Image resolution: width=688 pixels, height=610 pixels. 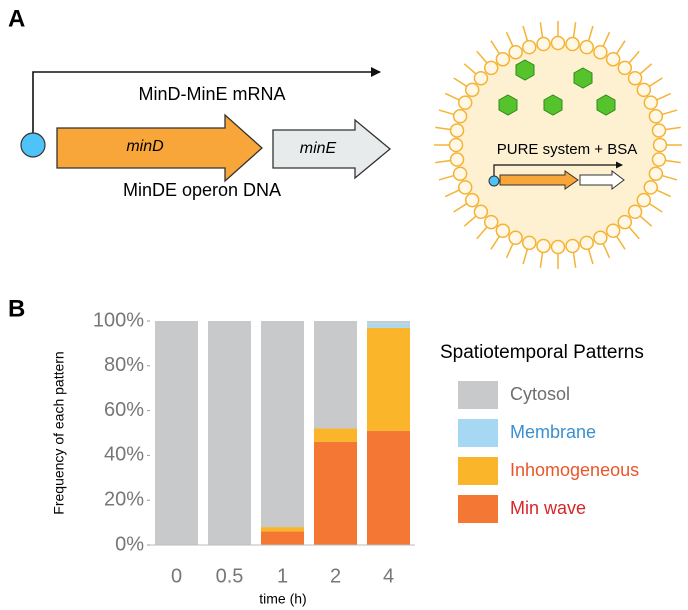 What do you see at coordinates (124, 410) in the screenshot?
I see `y-tick-label: 60%` at bounding box center [124, 410].